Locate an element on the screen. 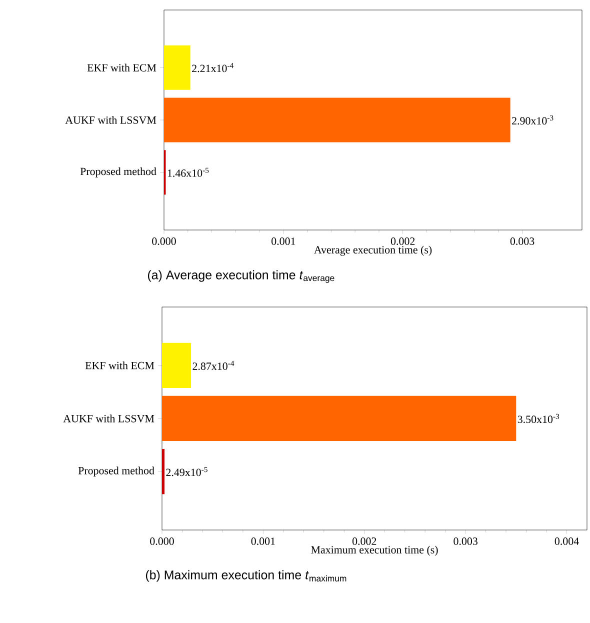 This screenshot has height=623, width=590. data-label: 2.87x10$^{-4}$ is located at coordinates (213, 365).